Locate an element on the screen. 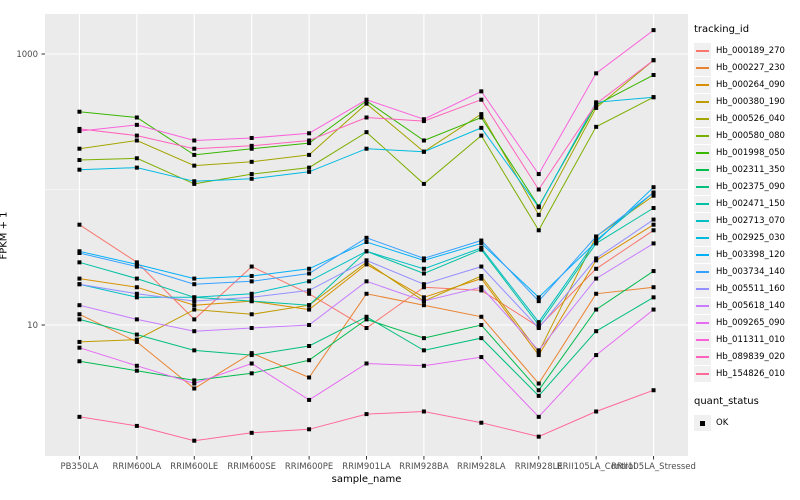 This screenshot has width=800, height=500. legend-quant-status: quant_status OK is located at coordinates (747, 413).